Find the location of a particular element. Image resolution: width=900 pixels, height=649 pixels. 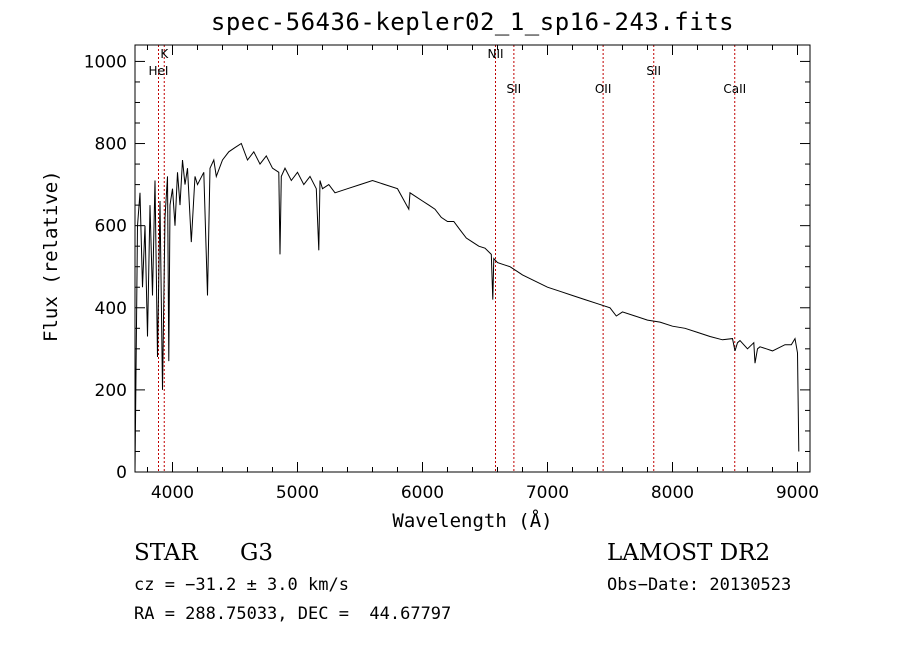

x-tick-label: 6000 is located at coordinates (422, 493).